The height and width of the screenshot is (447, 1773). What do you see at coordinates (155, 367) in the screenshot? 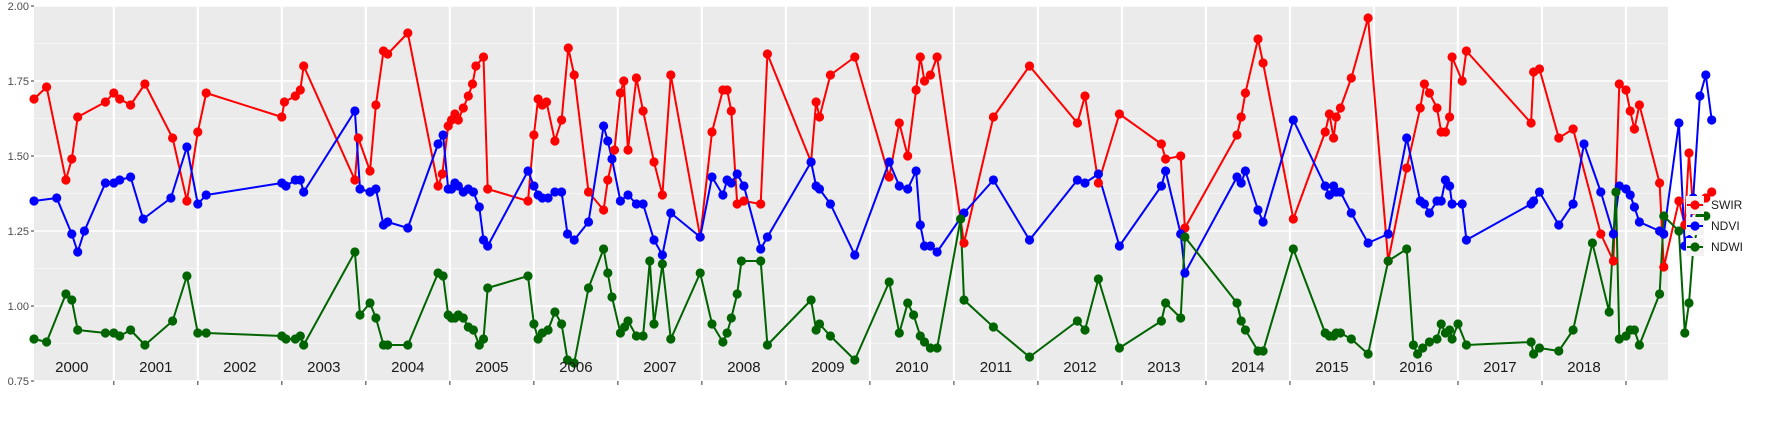
I see `year-label: 2001` at bounding box center [155, 367].